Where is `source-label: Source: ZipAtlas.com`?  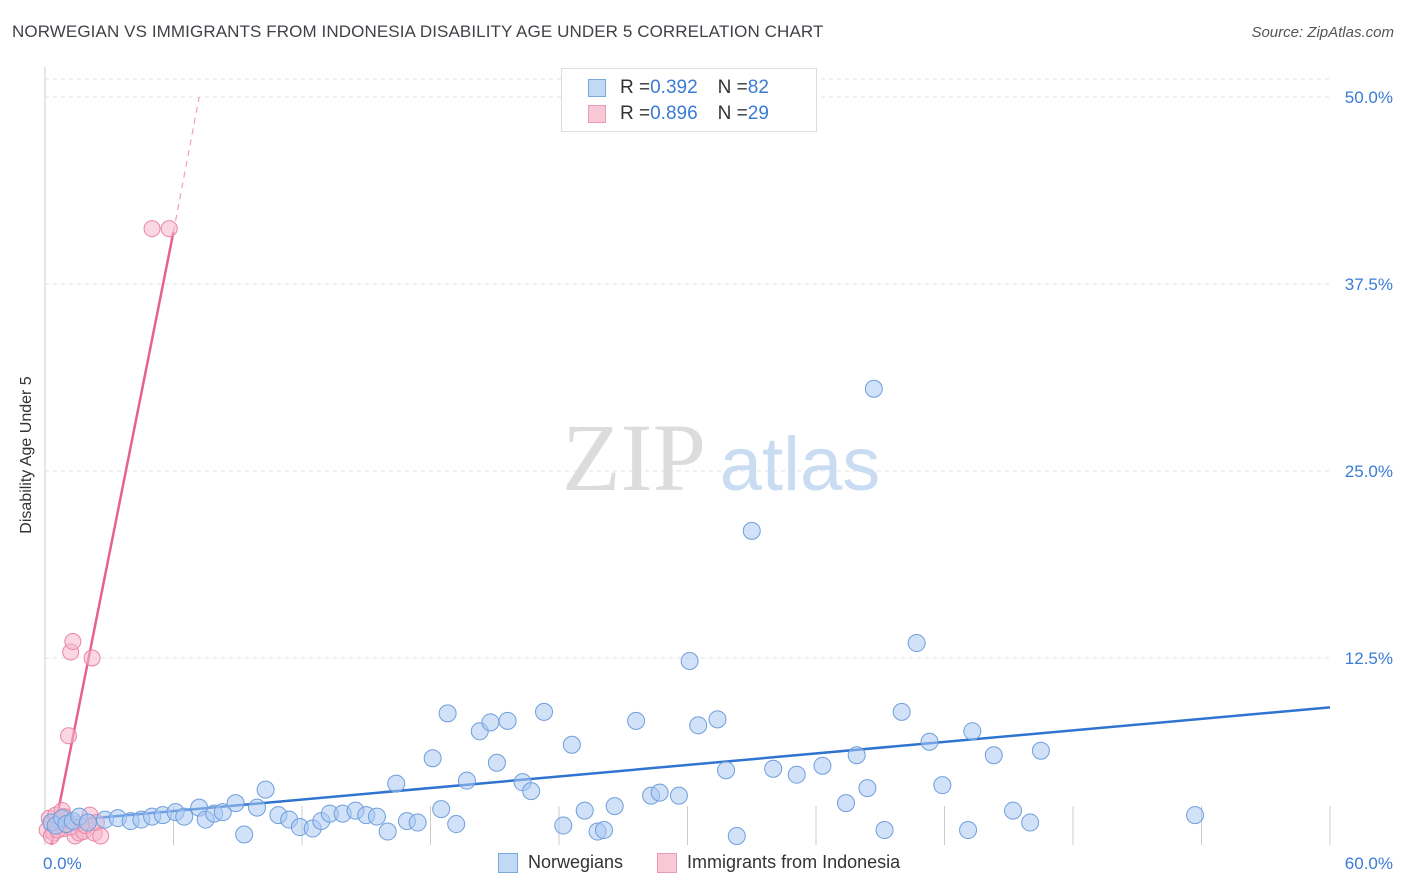 source-label: Source: ZipAtlas.com is located at coordinates (1322, 32).